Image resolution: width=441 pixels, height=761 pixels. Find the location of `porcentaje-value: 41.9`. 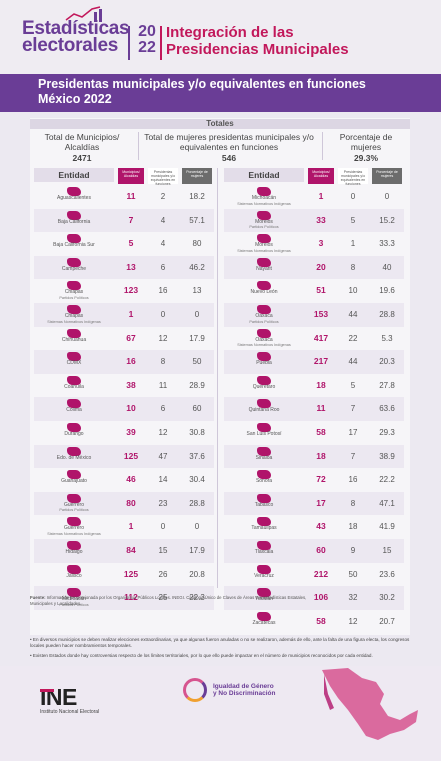

porcentaje-value: 41.9 is located at coordinates (387, 527).